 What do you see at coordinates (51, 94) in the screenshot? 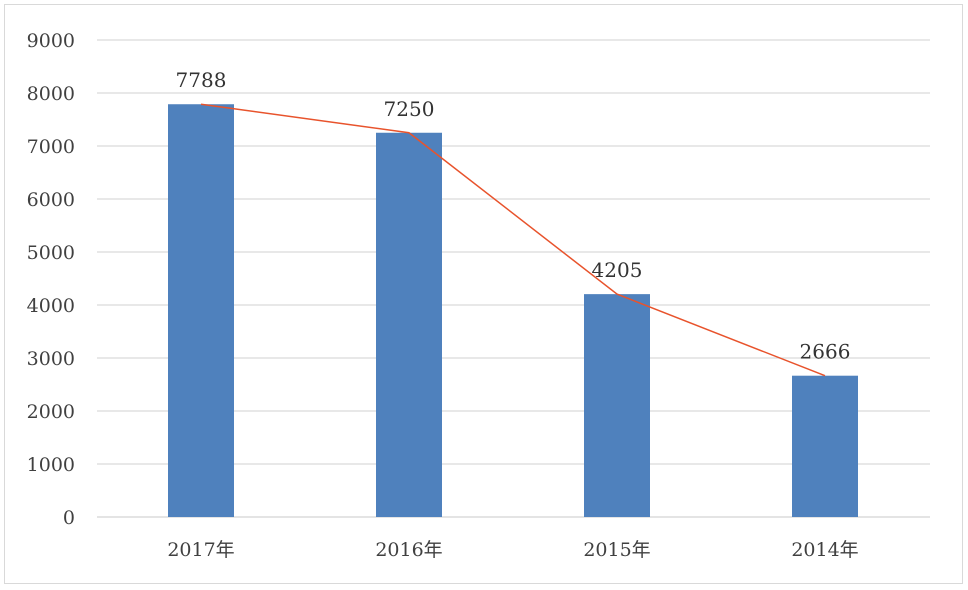
I see `y-tick-label: 8000` at bounding box center [51, 94].